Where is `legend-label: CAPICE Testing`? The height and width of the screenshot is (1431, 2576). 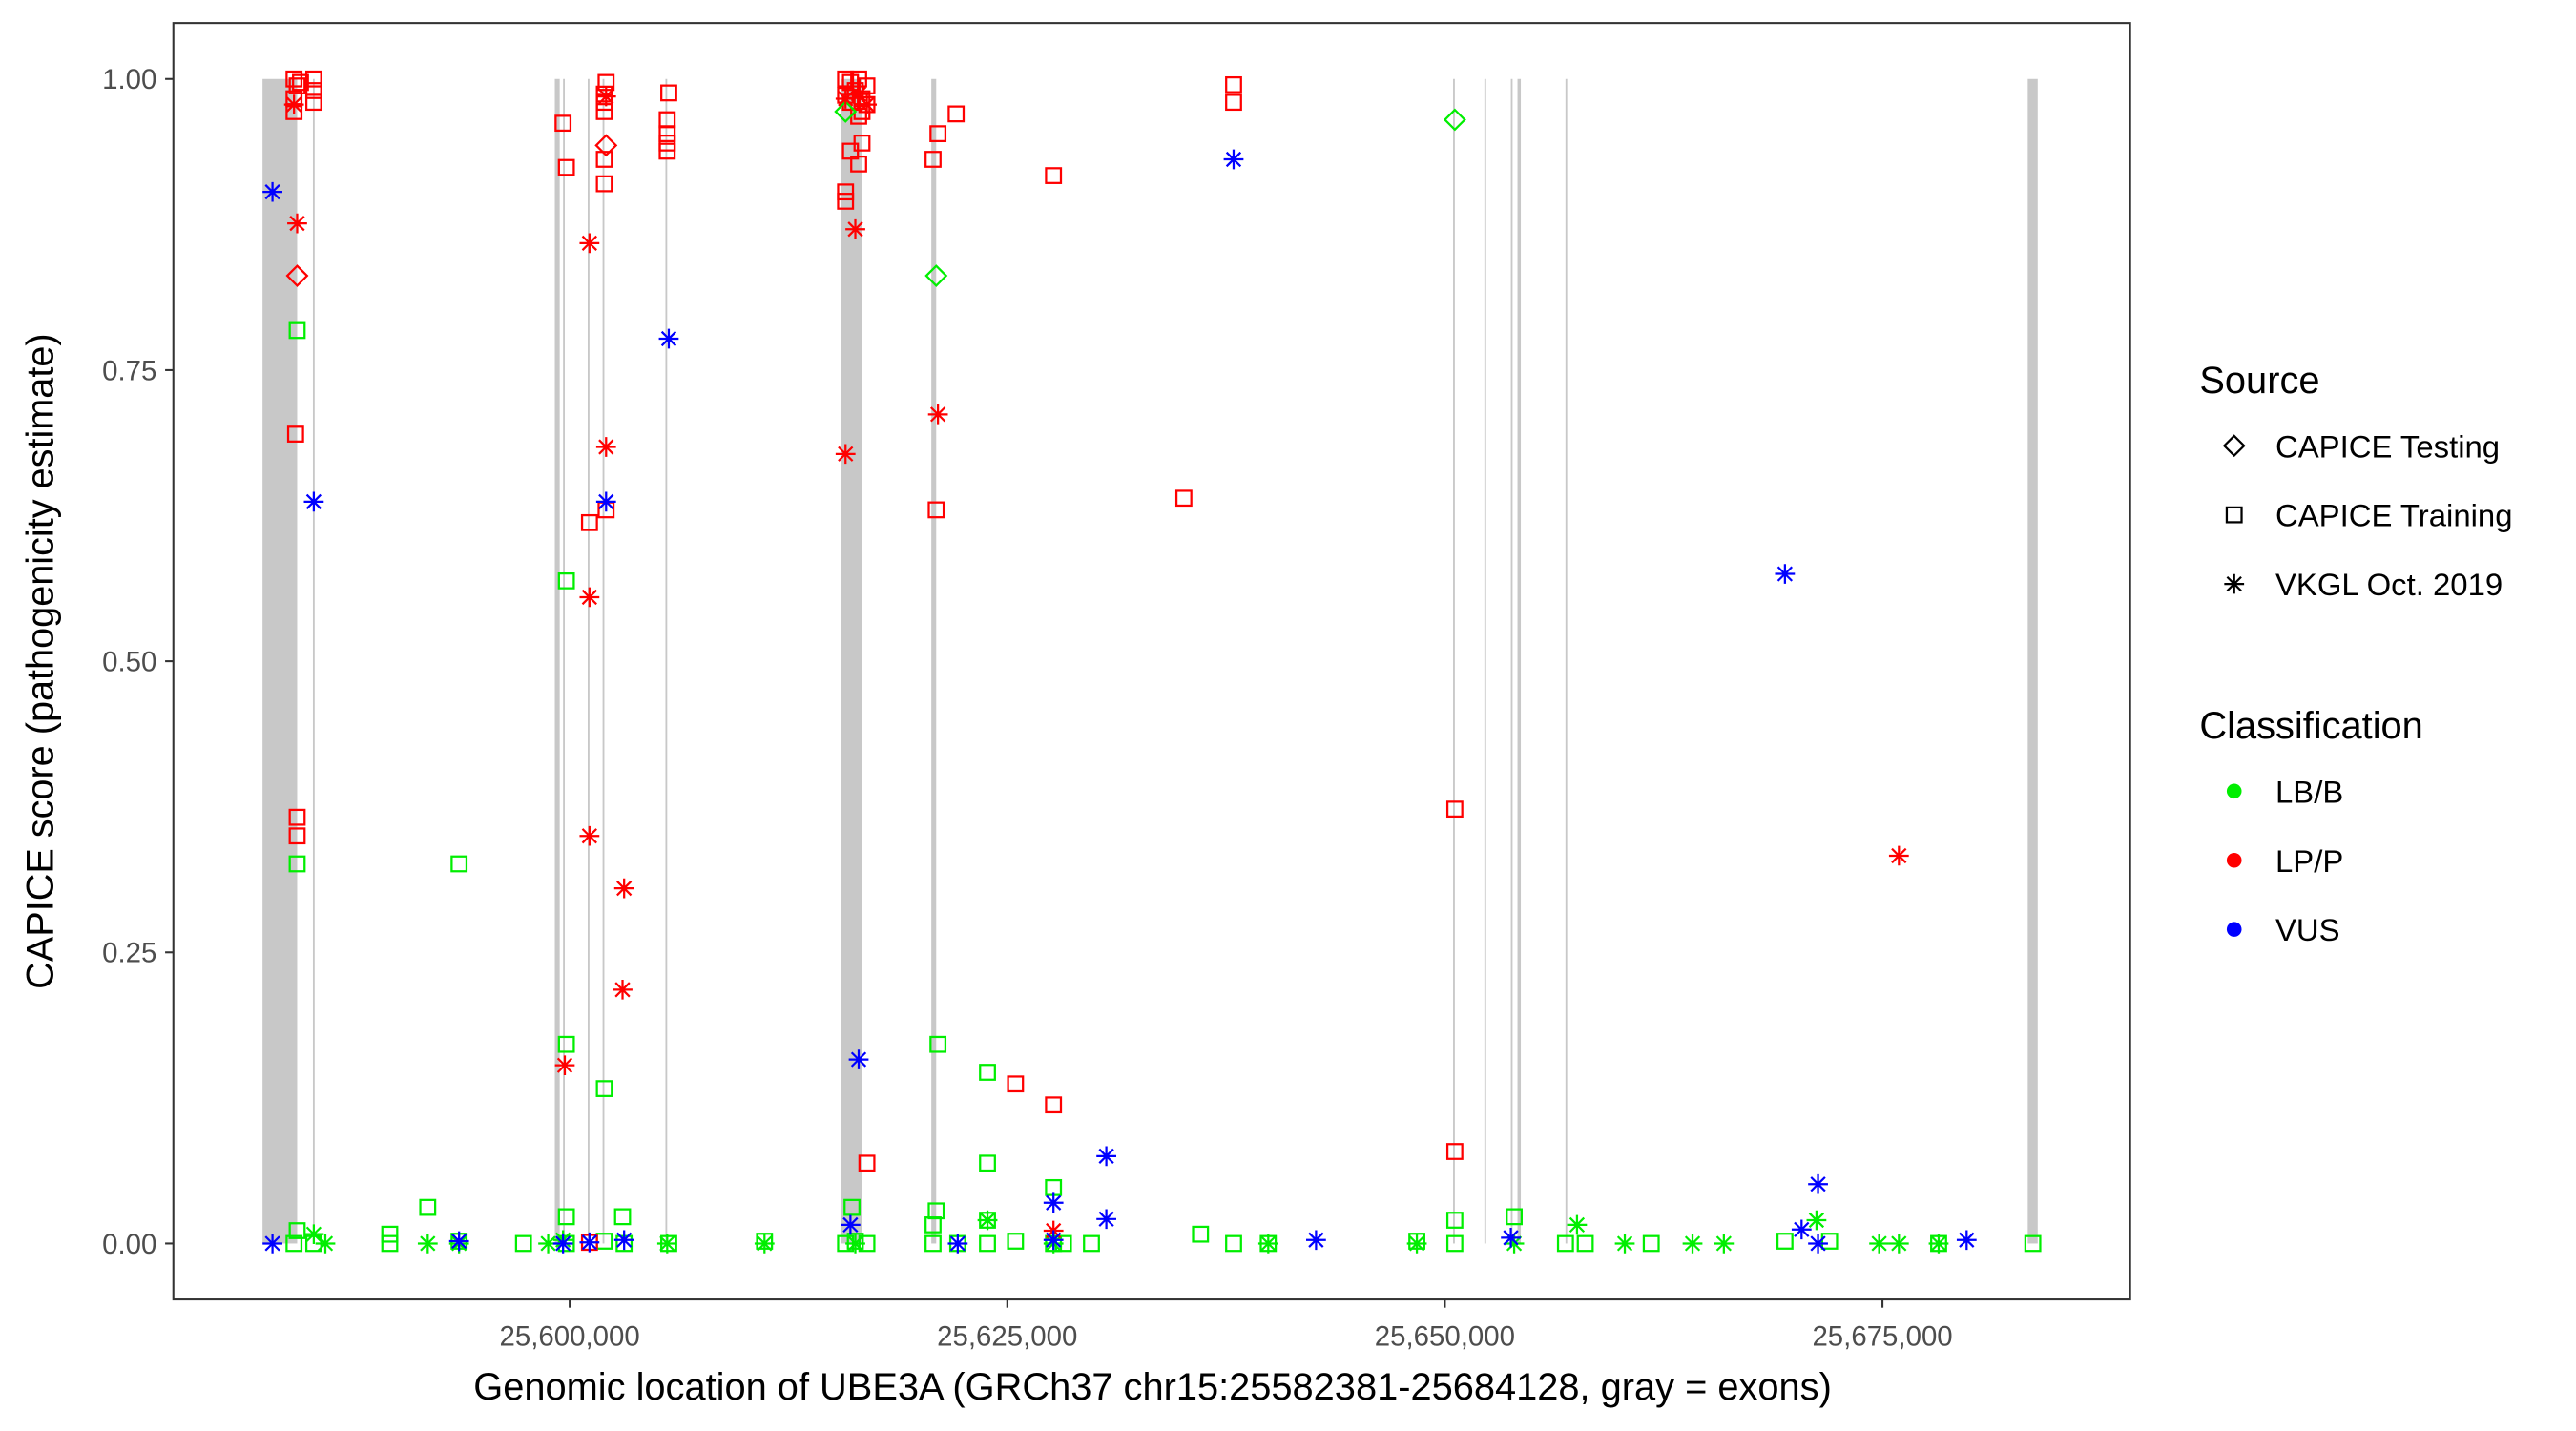 legend-label: CAPICE Testing is located at coordinates (2387, 446).